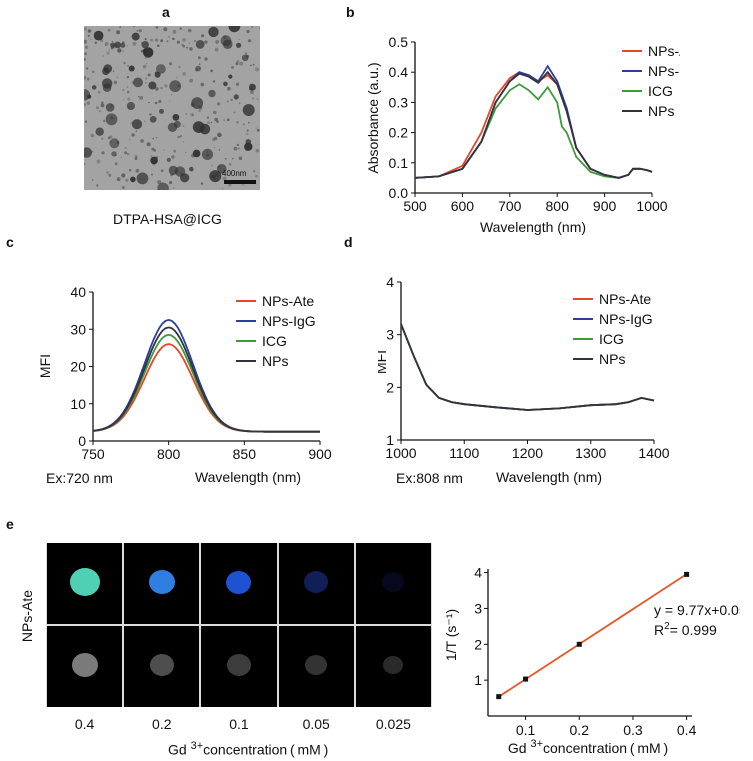 This screenshot has width=753, height=761. I want to click on concentration-label: 0.025, so click(393, 724).